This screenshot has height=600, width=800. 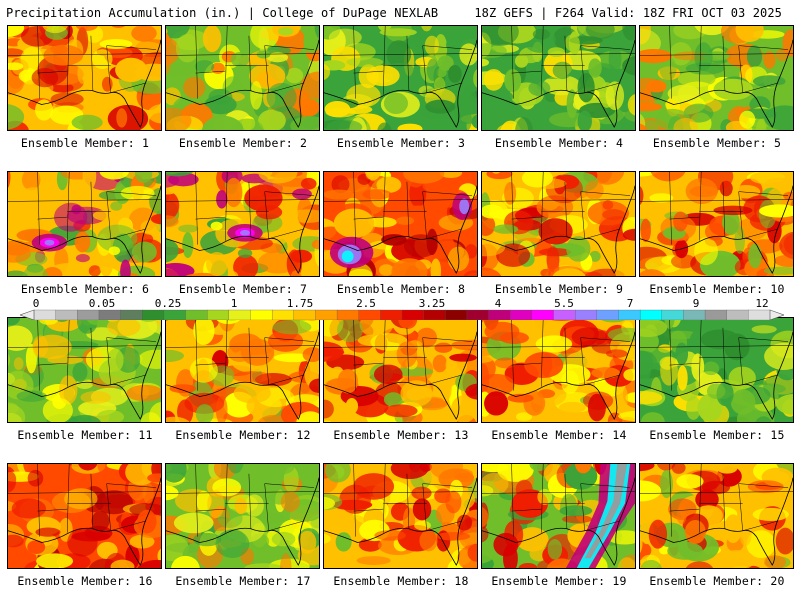 I want to click on ensemble-member-label: Ensemble Member: 5, so click(x=717, y=143).